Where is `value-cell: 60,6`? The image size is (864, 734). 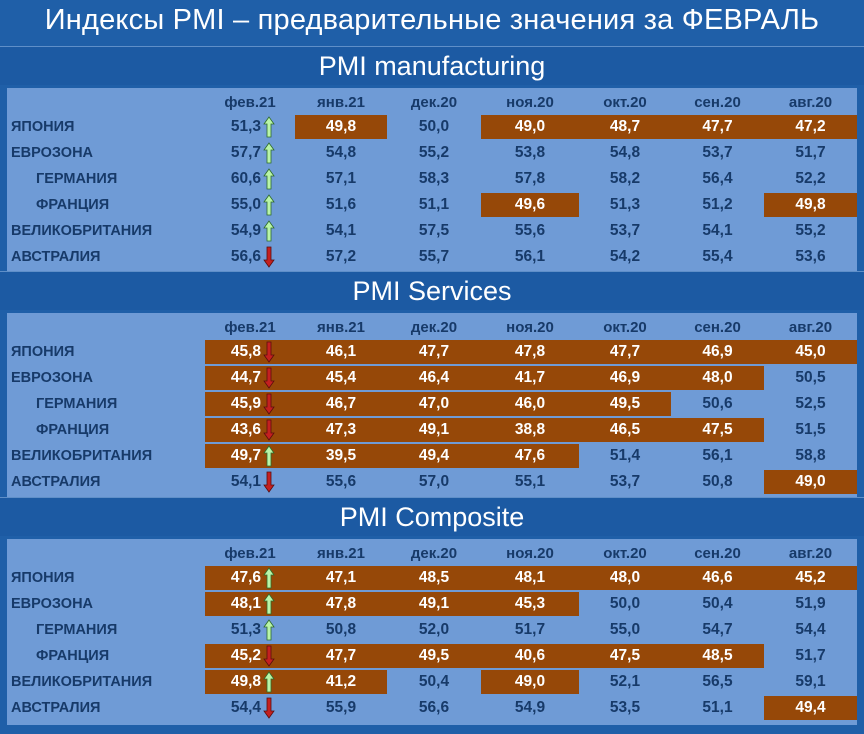 value-cell: 60,6 is located at coordinates (250, 179).